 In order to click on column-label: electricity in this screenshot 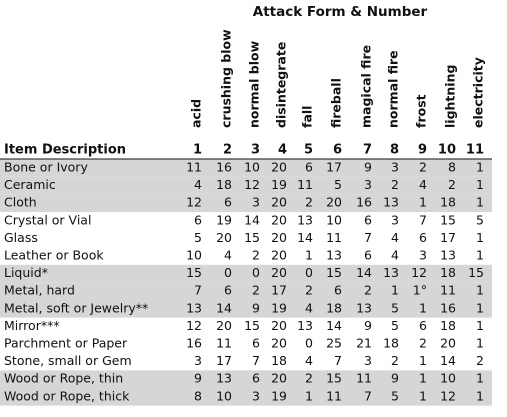, I will do `click(478, 92)`.